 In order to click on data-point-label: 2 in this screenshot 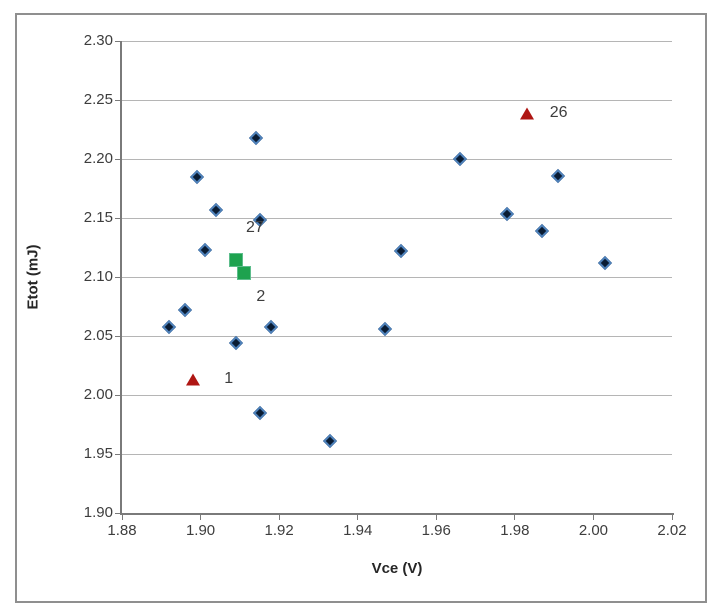, I will do `click(261, 297)`.